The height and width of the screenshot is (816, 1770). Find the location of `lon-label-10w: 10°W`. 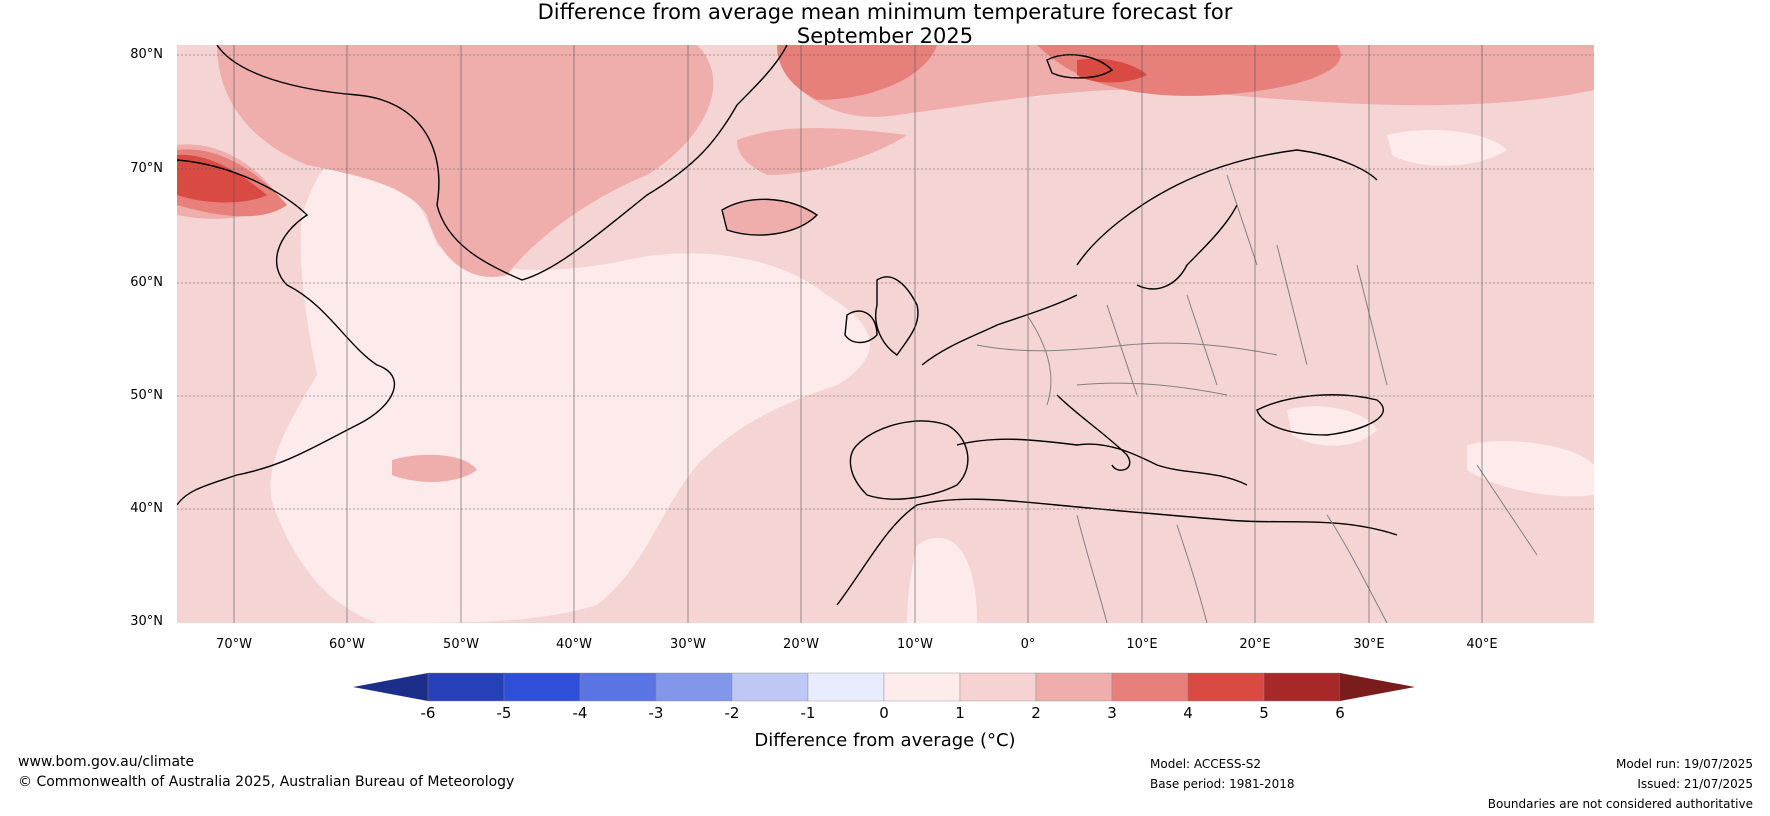

lon-label-10w: 10°W is located at coordinates (915, 644).